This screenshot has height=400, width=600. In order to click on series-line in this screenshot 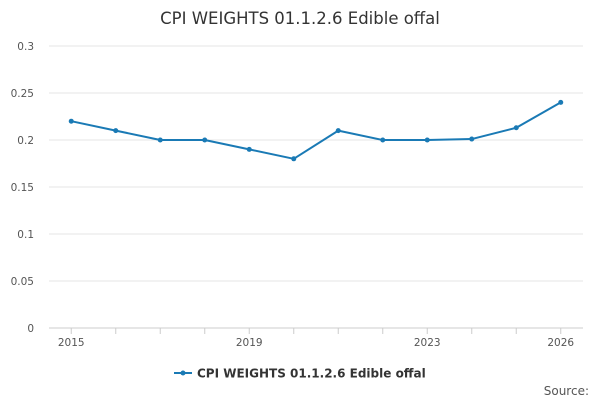, I will do `click(316, 130)`.